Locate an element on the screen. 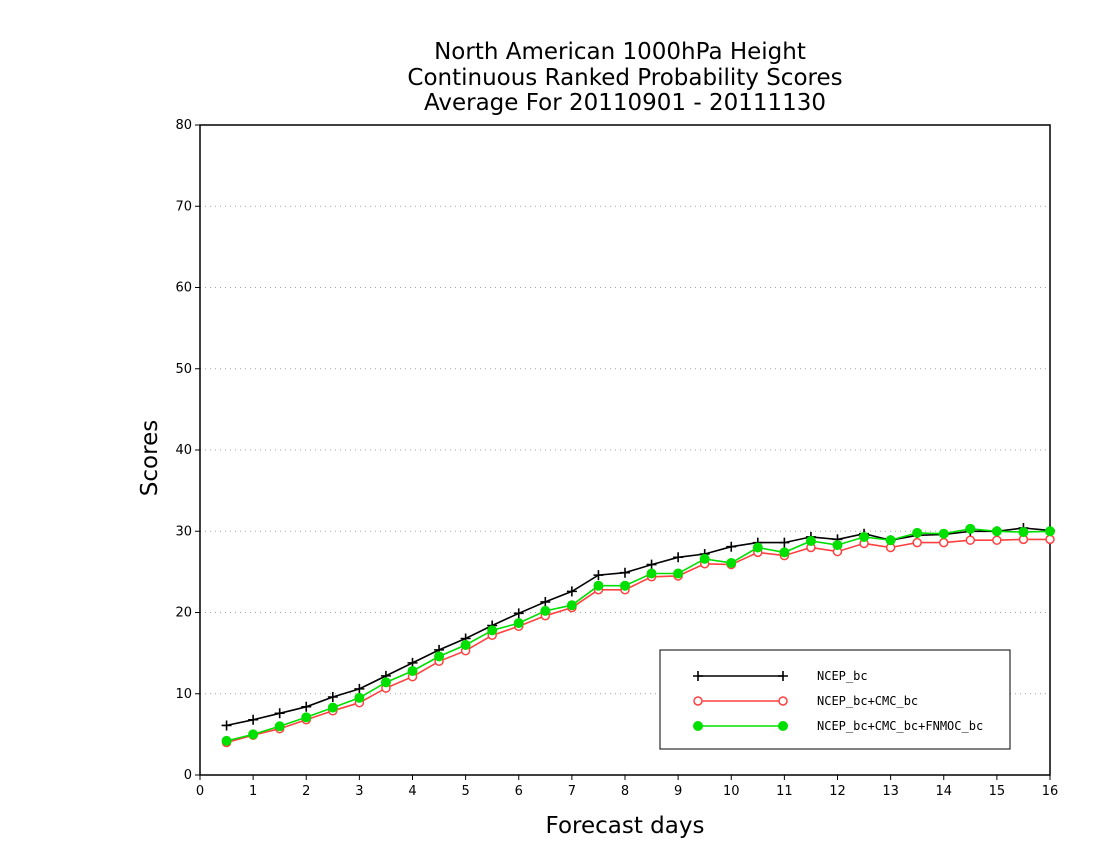  y-tick-label-70: 70 is located at coordinates (183, 206).